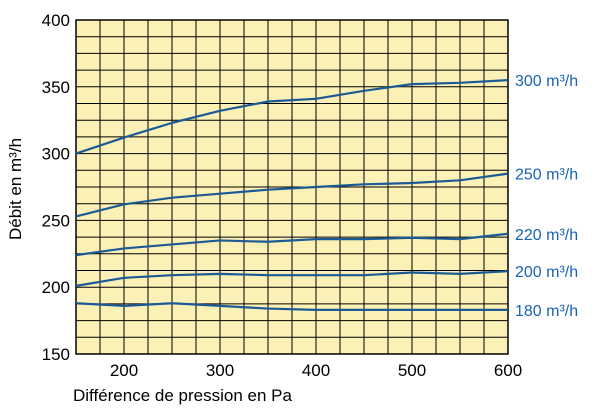  Describe the element at coordinates (15, 189) in the screenshot. I see `y-axis-title: Débit en m³/h` at that location.